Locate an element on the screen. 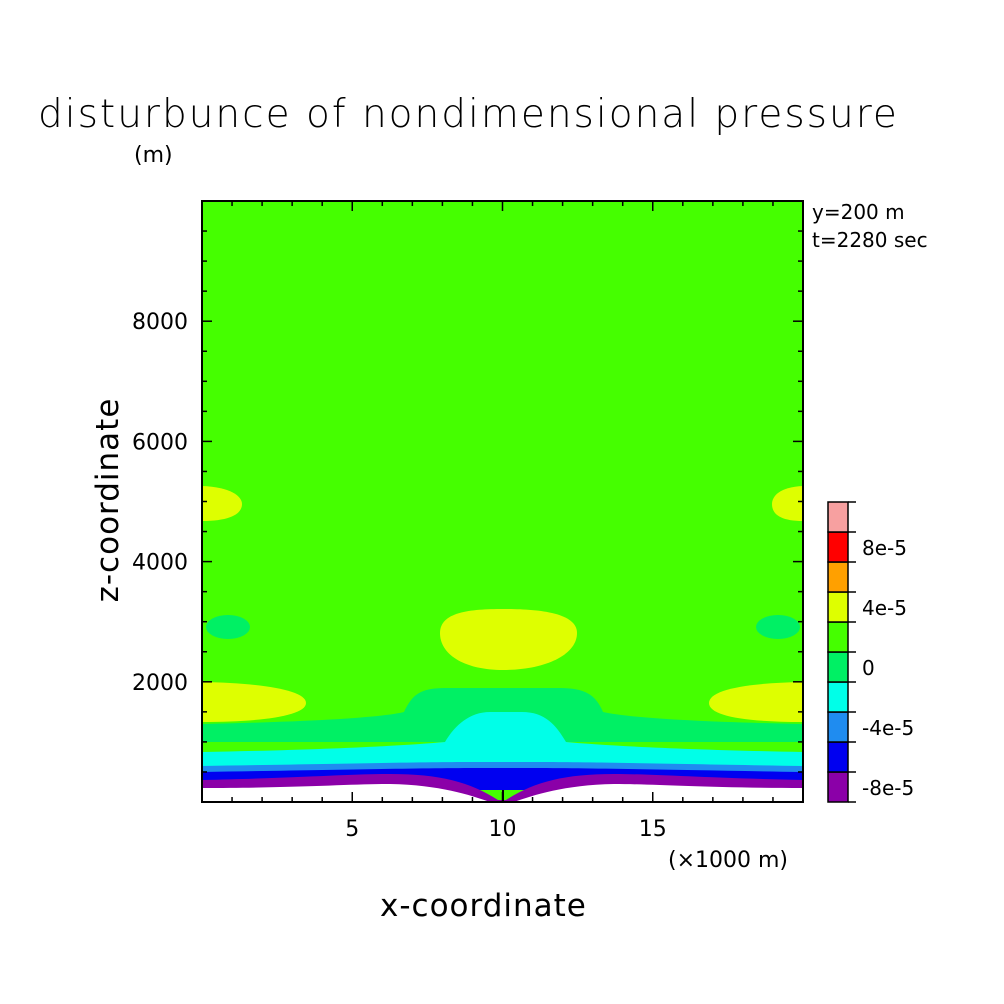 The width and height of the screenshot is (1004, 1004). contour-surface-gap-left is located at coordinates (346, 793).